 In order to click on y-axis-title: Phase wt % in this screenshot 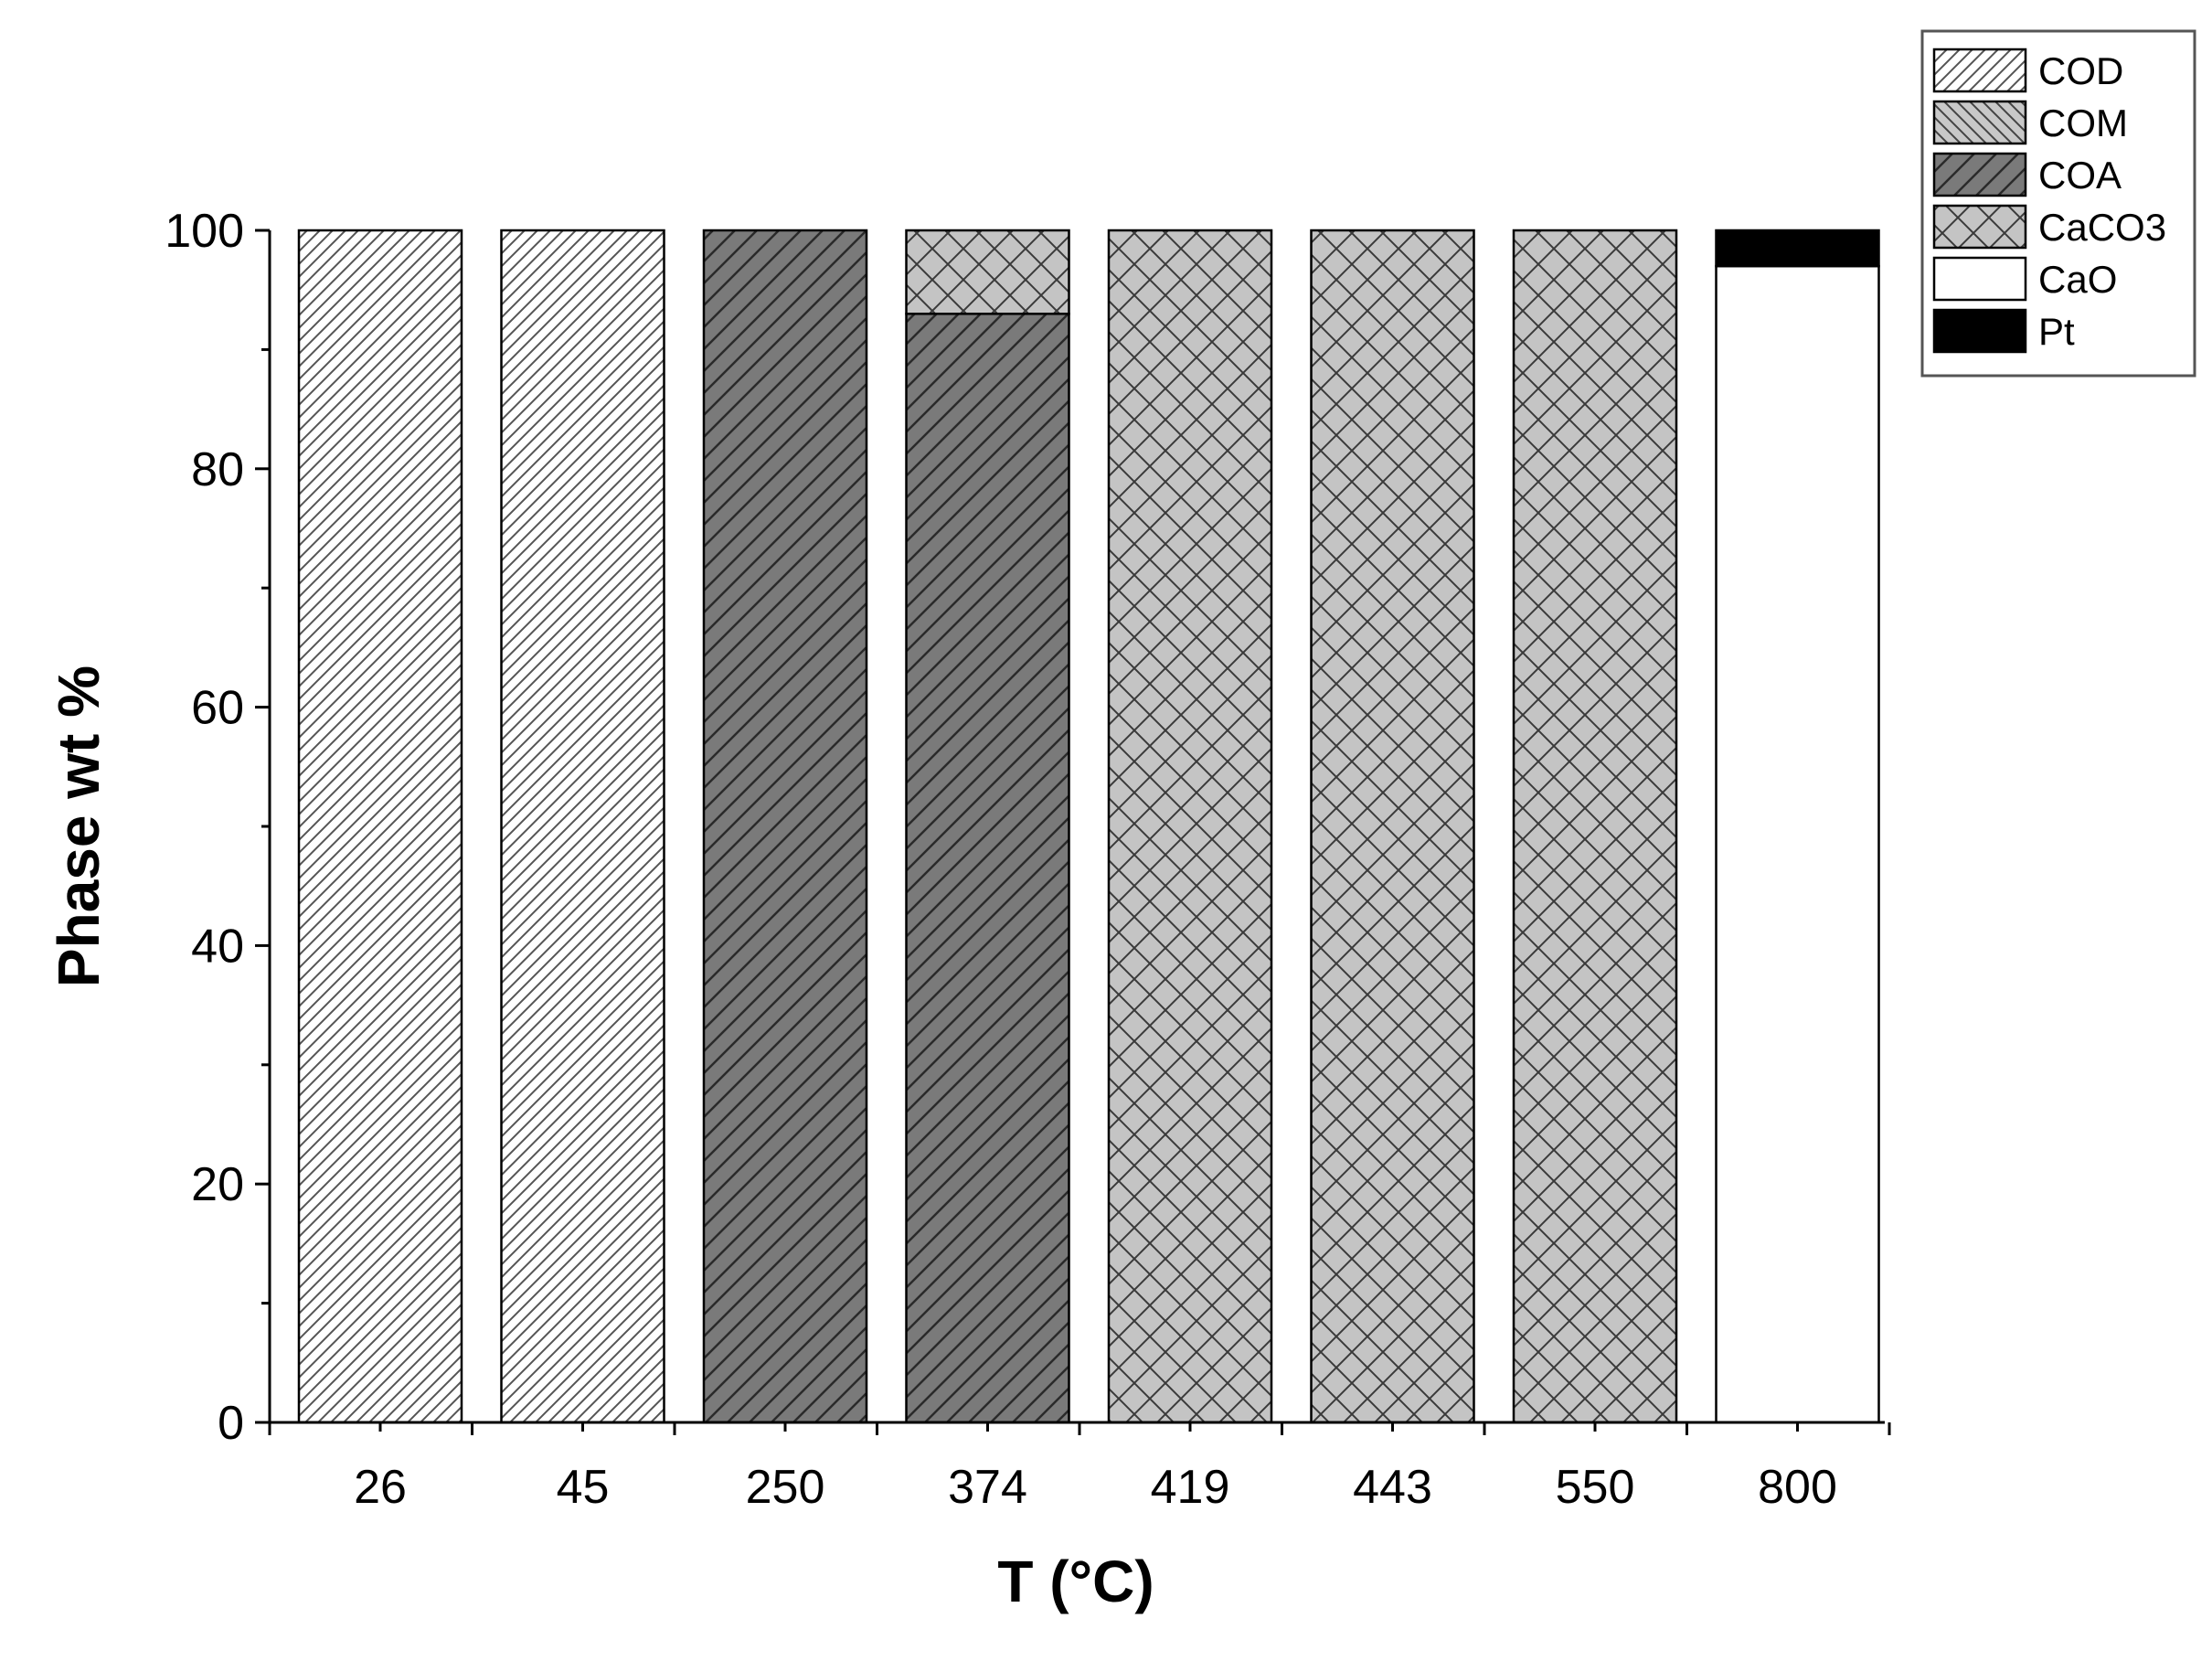, I will do `click(79, 826)`.